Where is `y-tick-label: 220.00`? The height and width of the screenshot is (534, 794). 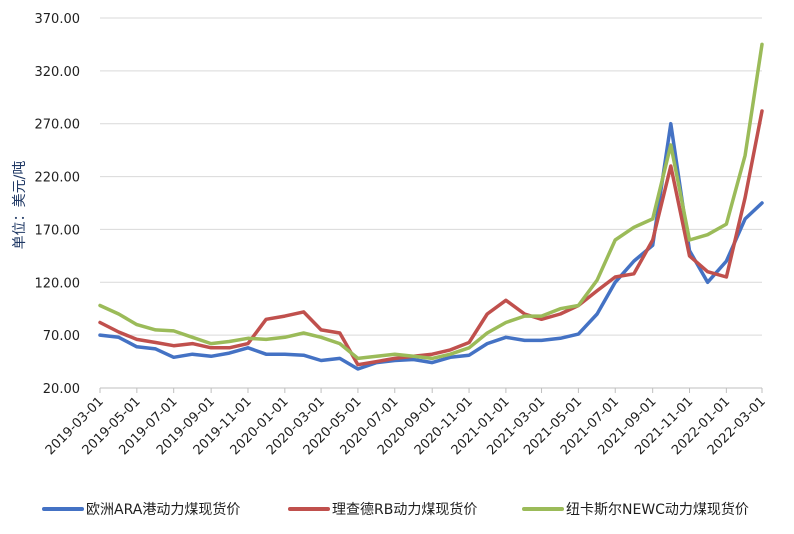 y-tick-label: 220.00 is located at coordinates (58, 178).